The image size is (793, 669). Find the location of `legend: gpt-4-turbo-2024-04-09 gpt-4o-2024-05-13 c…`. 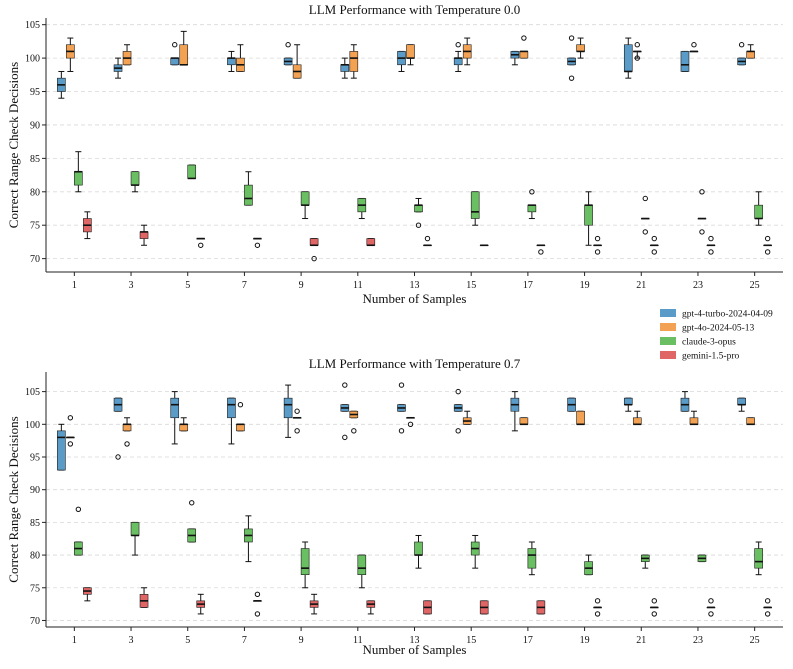

legend: gpt-4-turbo-2024-04-09 gpt-4o-2024-05-13 c… is located at coordinates (716, 335).